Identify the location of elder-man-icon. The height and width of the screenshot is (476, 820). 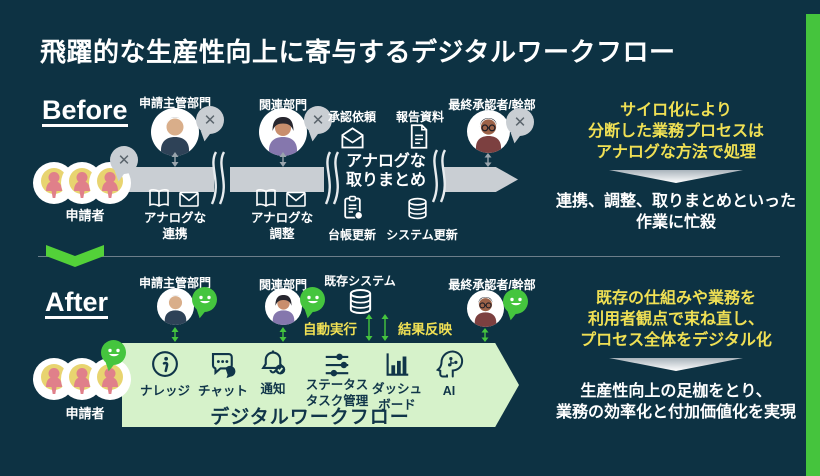
(175, 136).